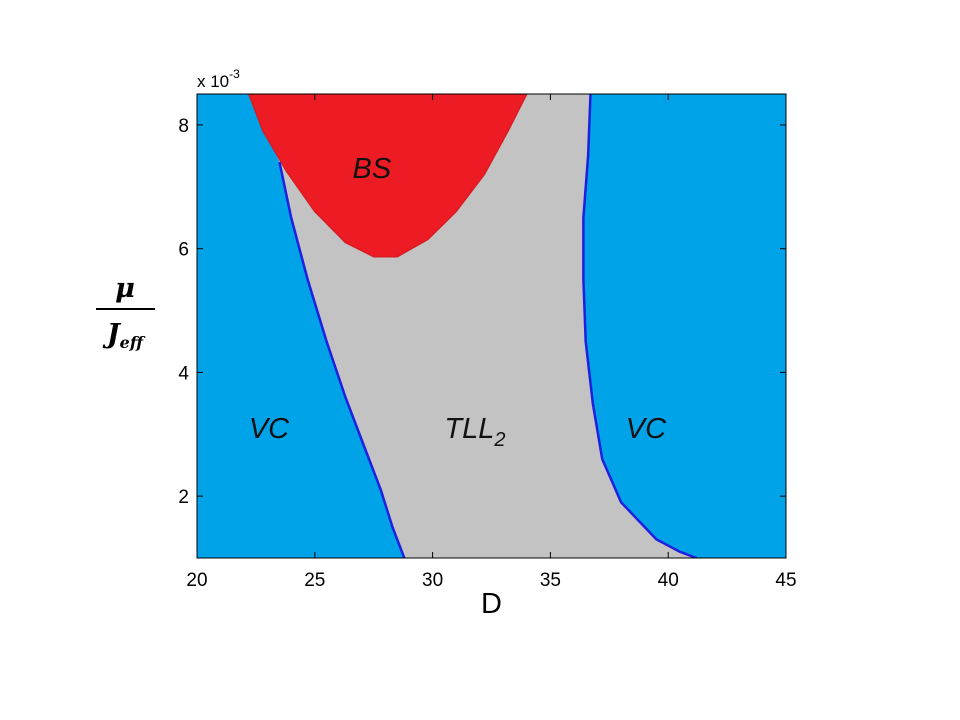 The width and height of the screenshot is (960, 720). What do you see at coordinates (218, 79) in the screenshot?
I see `y-multiplier: x 10-3` at bounding box center [218, 79].